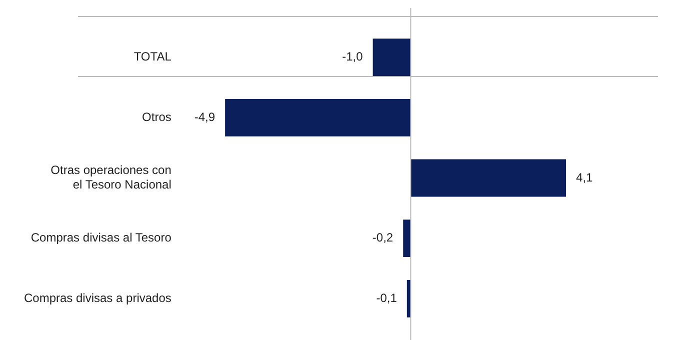  I want to click on data-label: -0,1, so click(387, 297).